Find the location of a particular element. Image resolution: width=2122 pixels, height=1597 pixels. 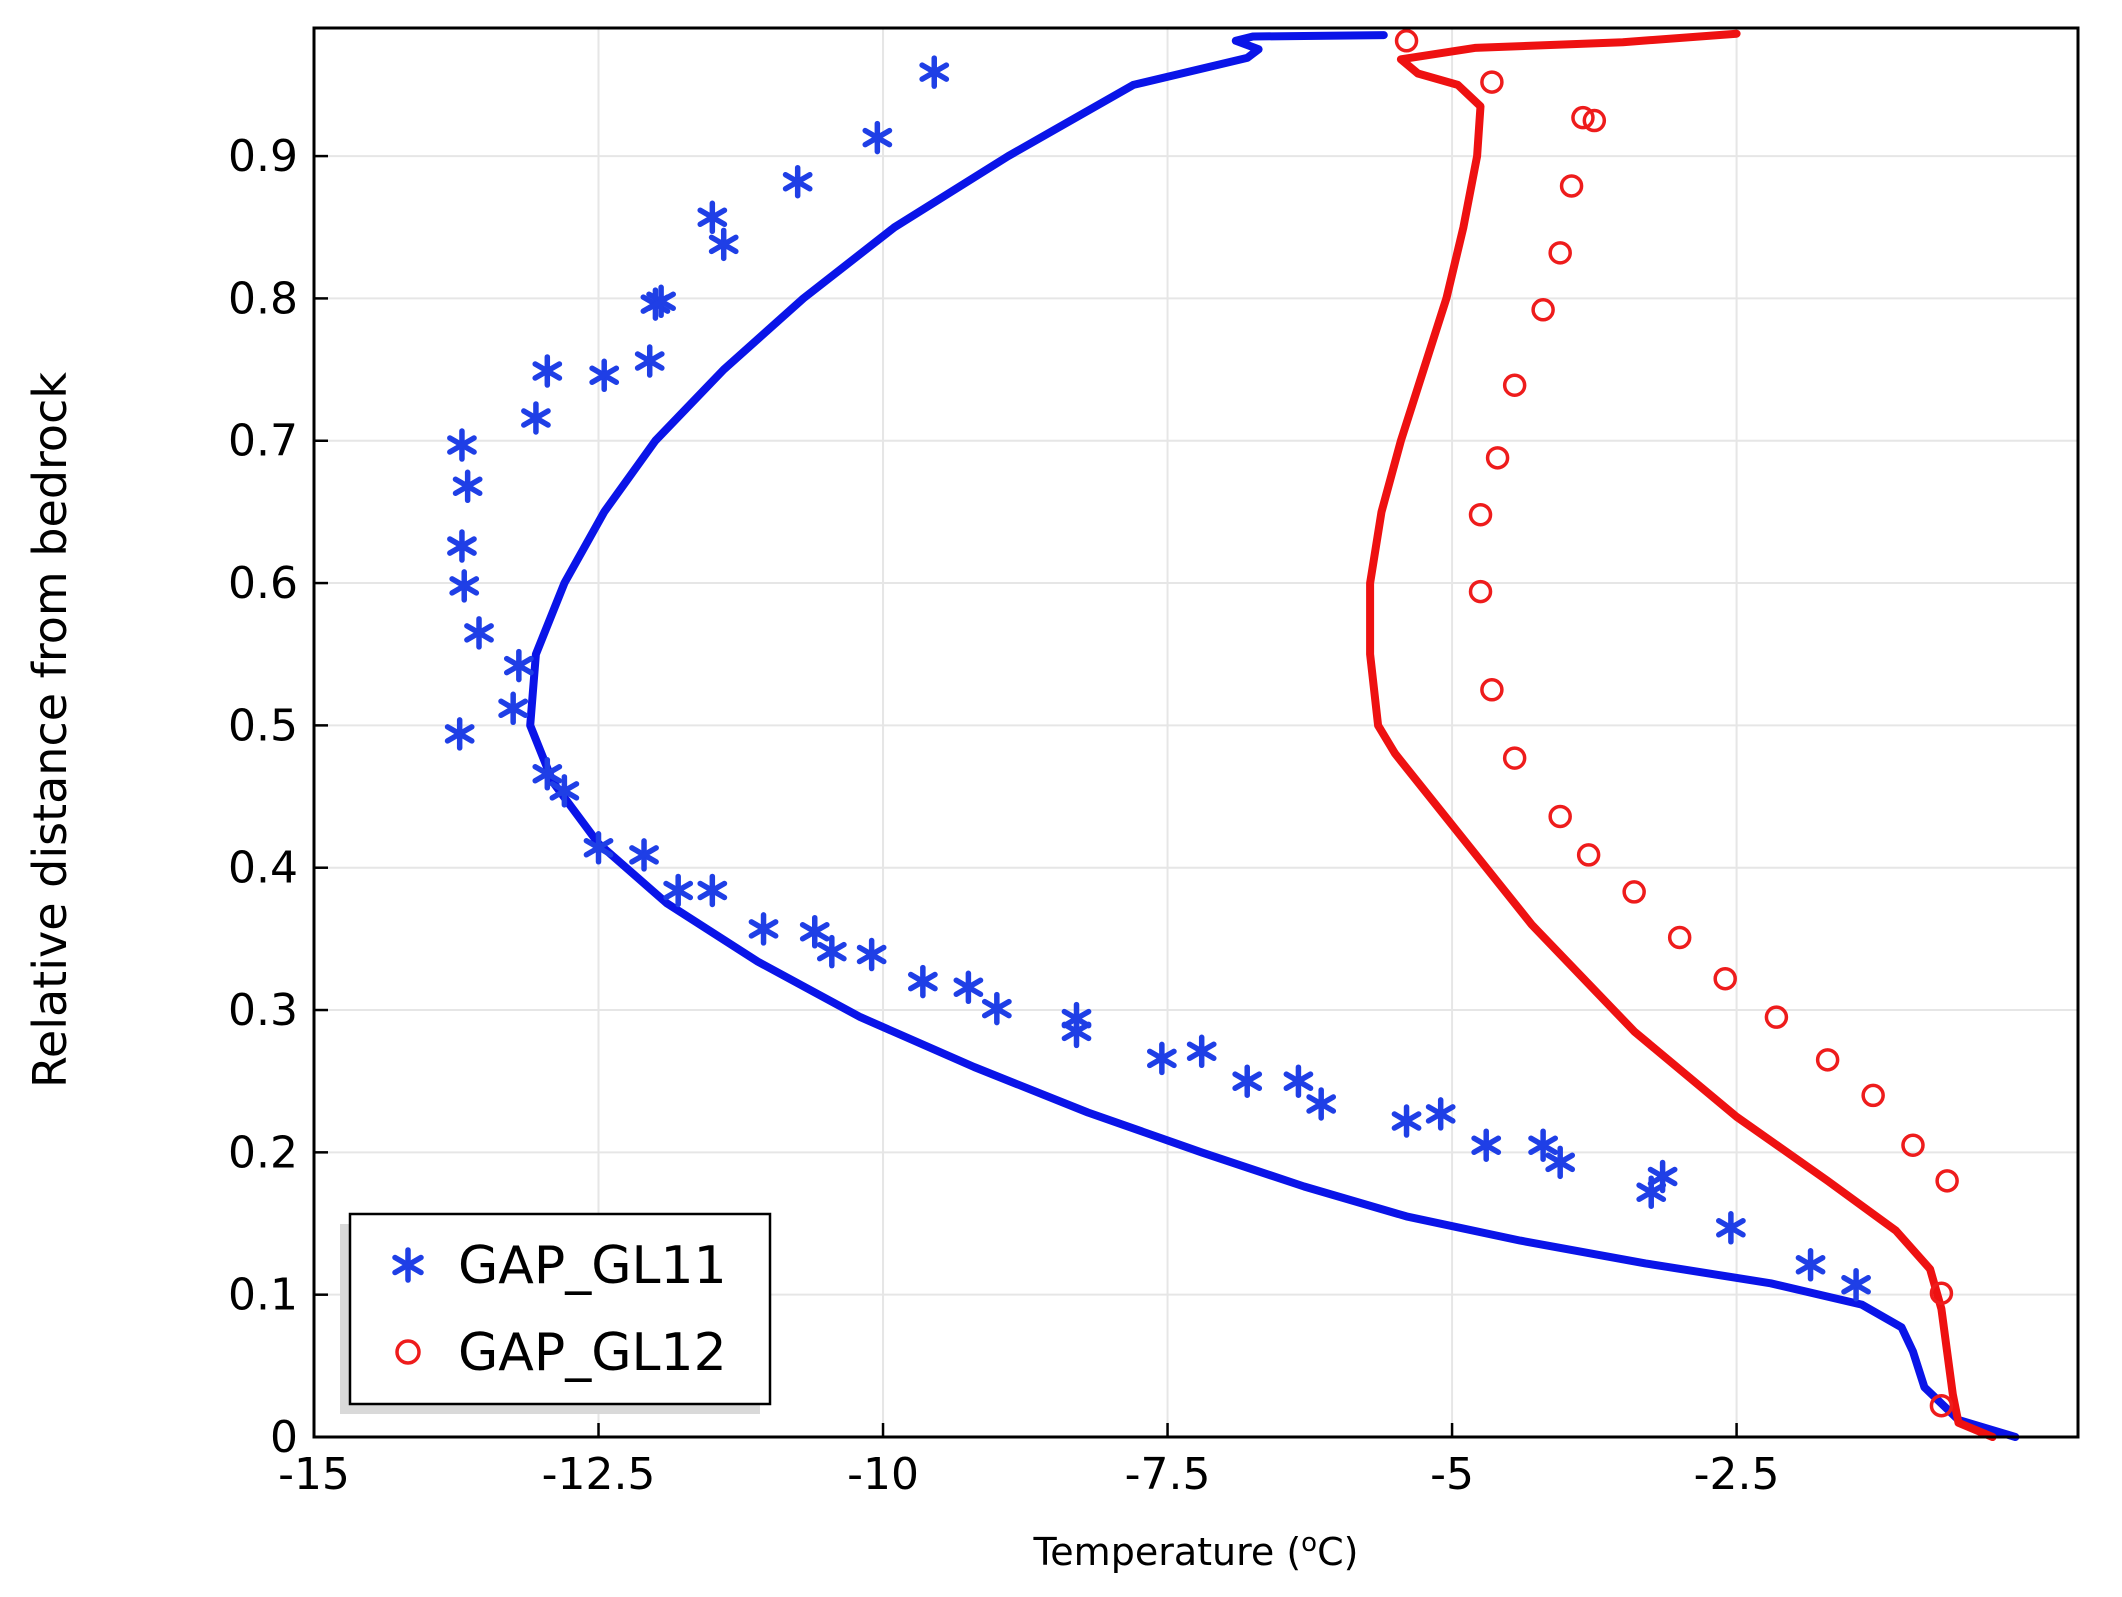

y-tick-label: 0.7 is located at coordinates (263, 441).